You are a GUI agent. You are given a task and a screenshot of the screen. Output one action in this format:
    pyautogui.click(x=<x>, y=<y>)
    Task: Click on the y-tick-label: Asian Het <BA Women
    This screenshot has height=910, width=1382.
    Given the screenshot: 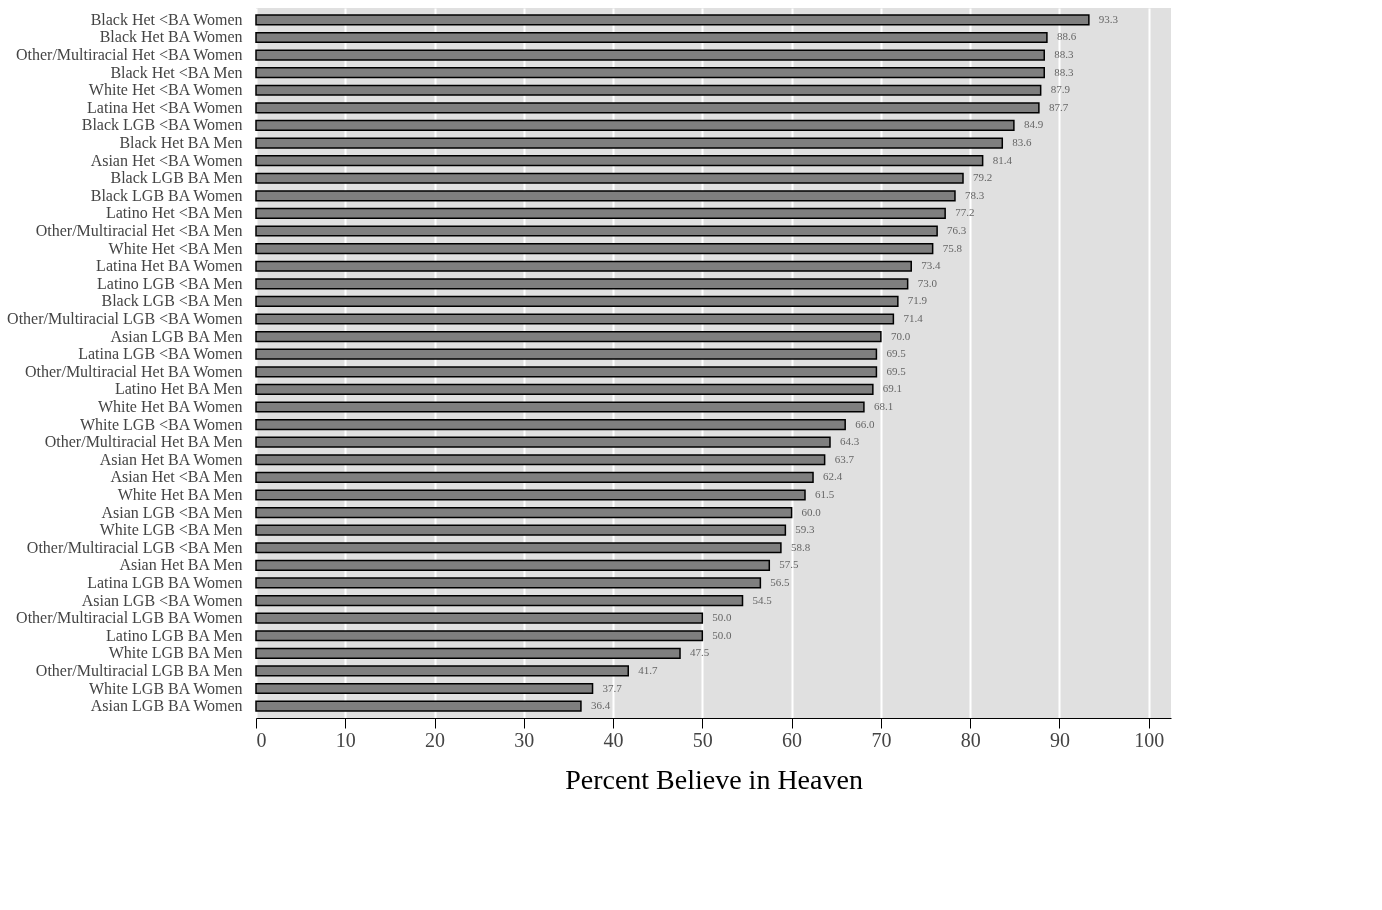 What is the action you would take?
    pyautogui.click(x=166, y=160)
    